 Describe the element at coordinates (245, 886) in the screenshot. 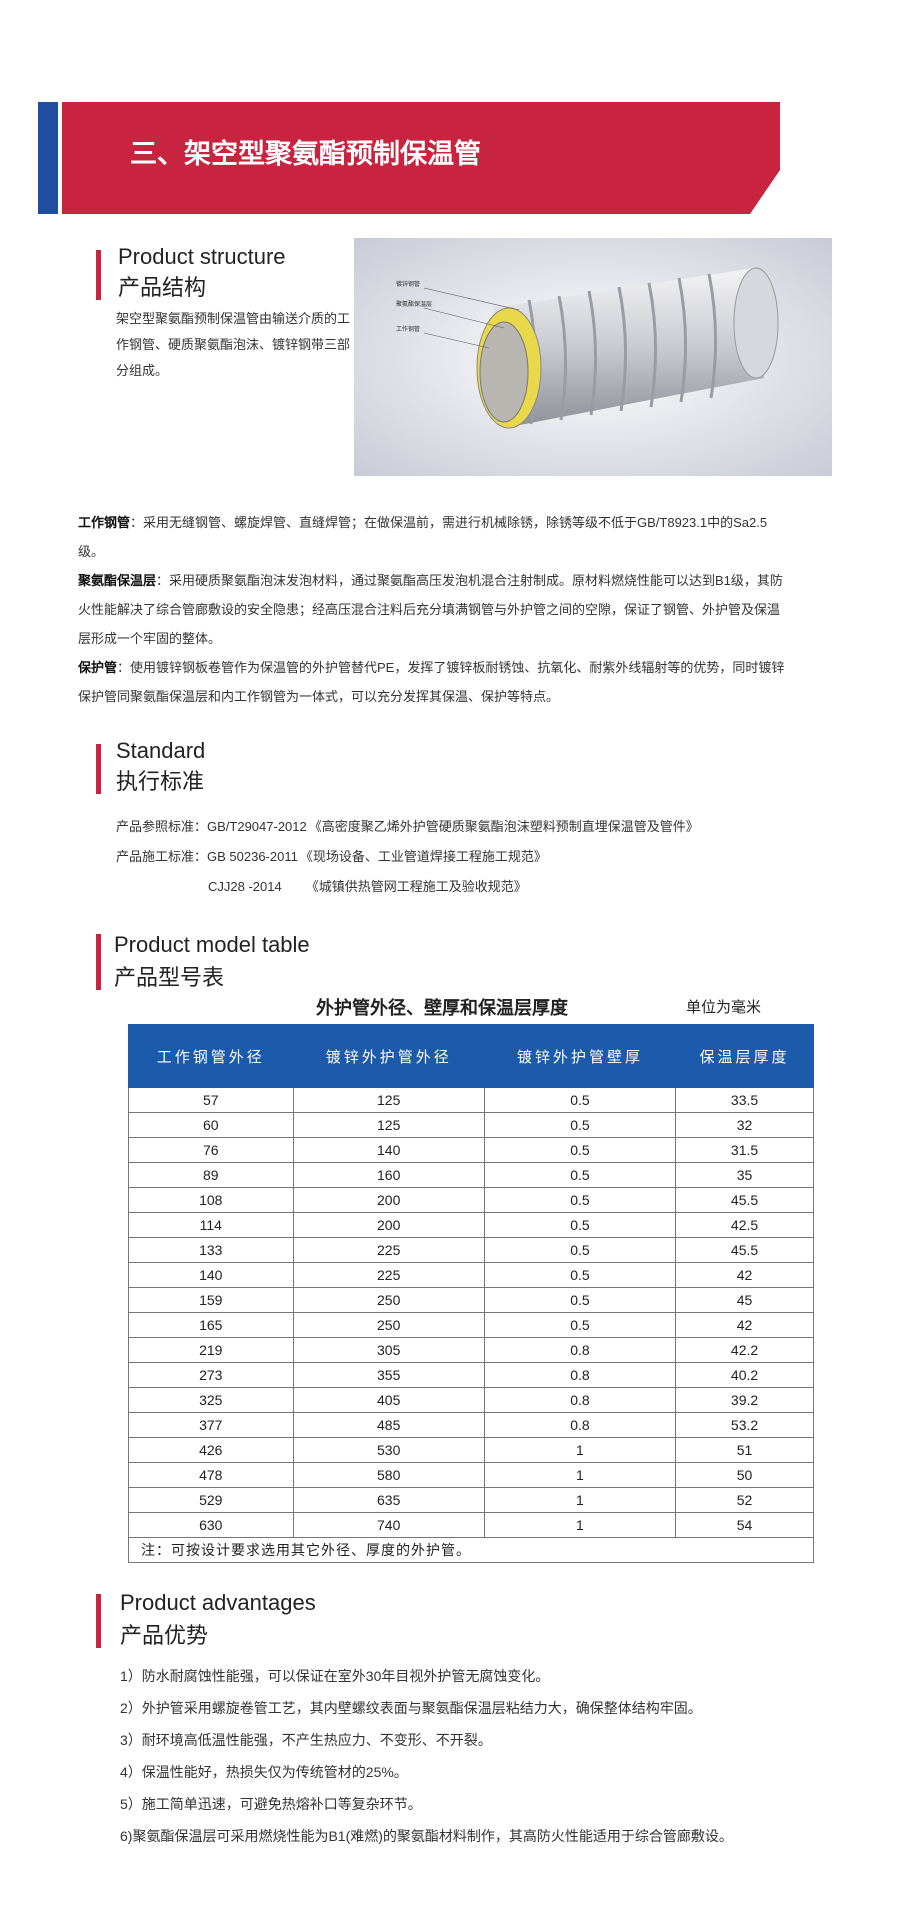

I see `standard-code: CJJ28 -2014` at that location.